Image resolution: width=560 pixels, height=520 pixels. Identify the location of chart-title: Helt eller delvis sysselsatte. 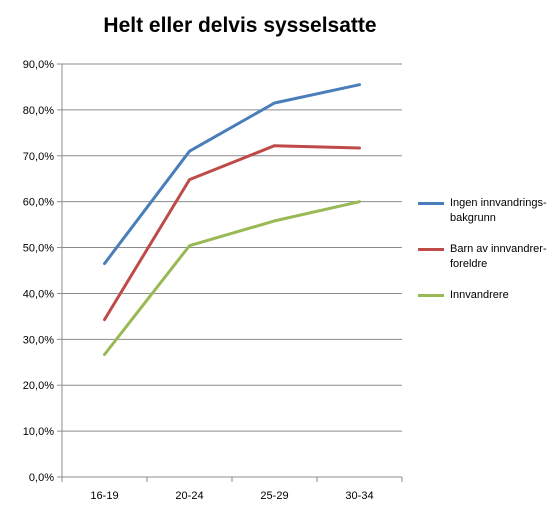
(240, 25).